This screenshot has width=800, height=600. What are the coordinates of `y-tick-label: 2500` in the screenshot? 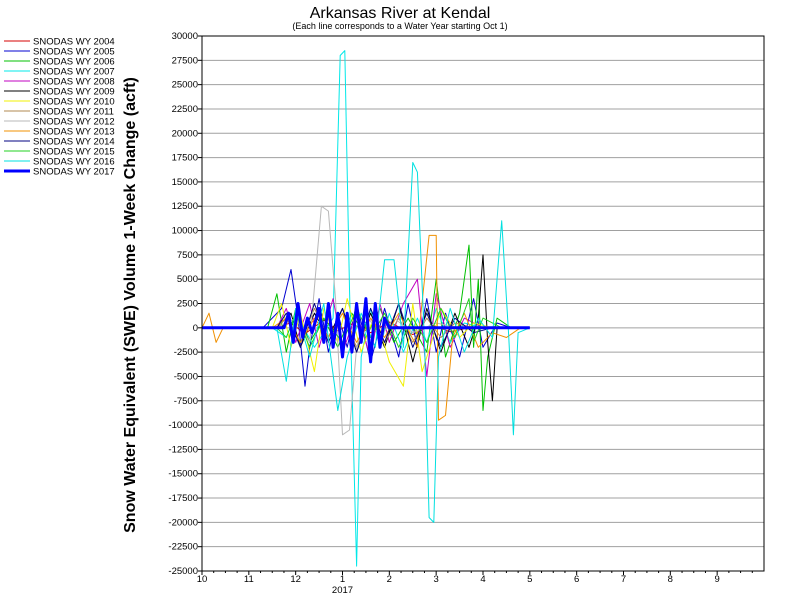 It's located at (187, 304).